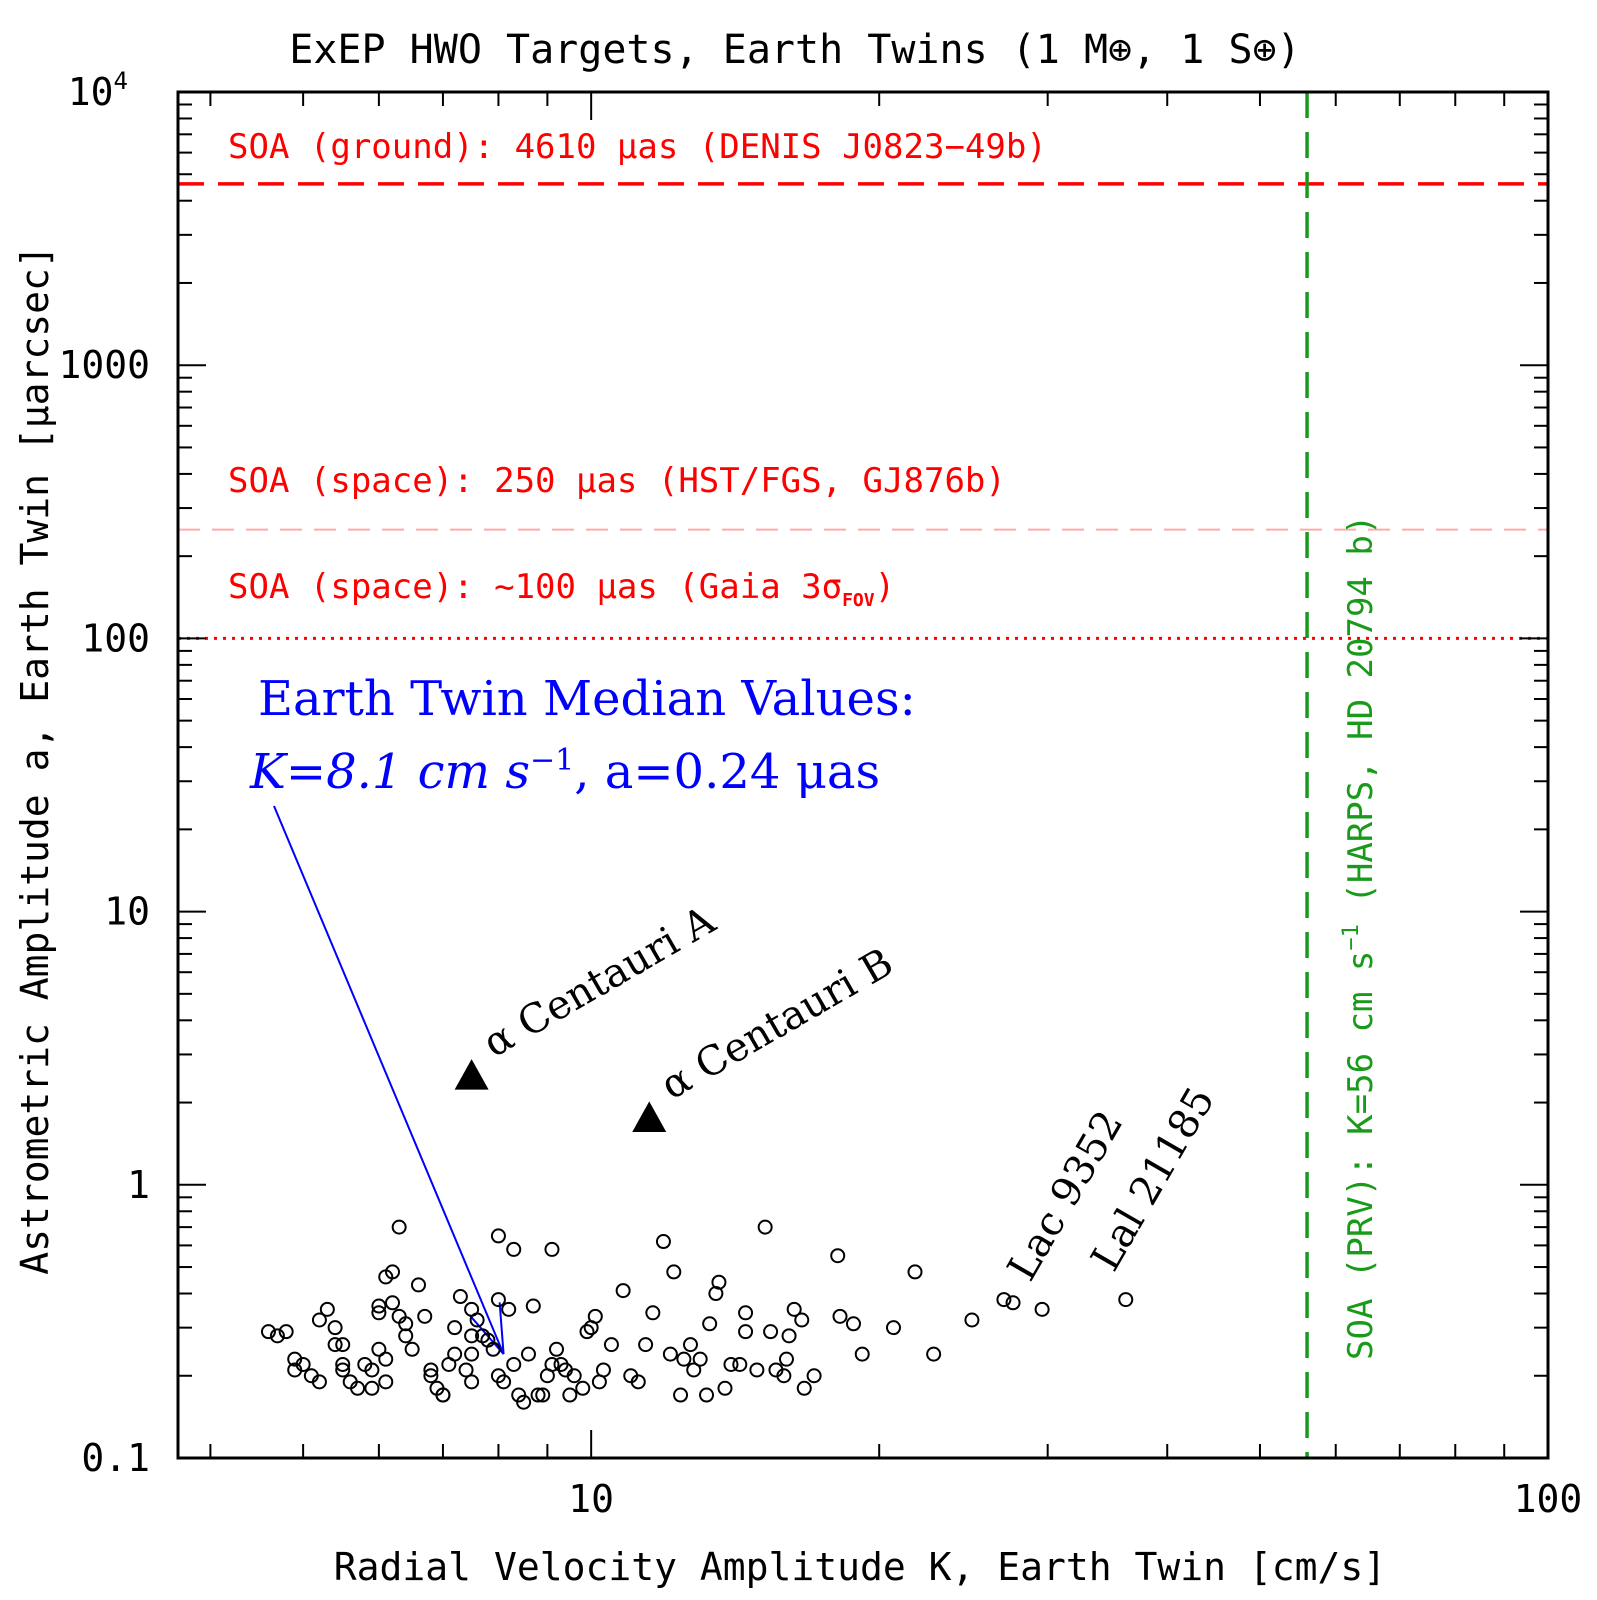 Image resolution: width=1597 pixels, height=1600 pixels. Describe the element at coordinates (697, 1314) in the screenshot. I see `data-points` at that location.